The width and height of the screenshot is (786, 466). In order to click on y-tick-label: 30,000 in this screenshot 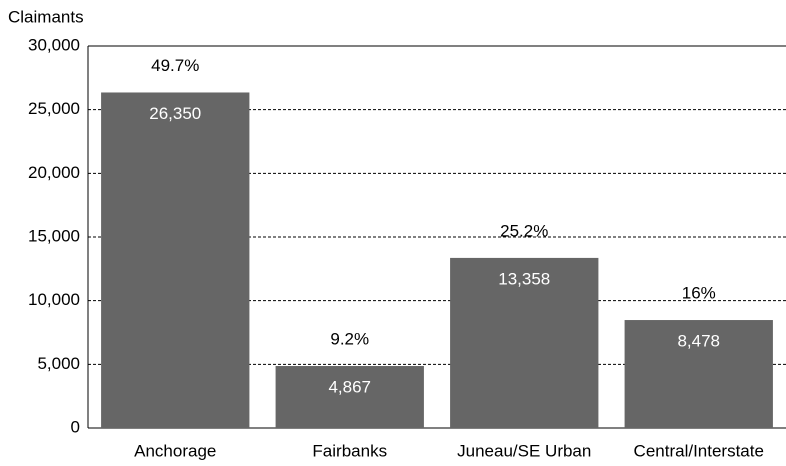, I will do `click(54, 44)`.